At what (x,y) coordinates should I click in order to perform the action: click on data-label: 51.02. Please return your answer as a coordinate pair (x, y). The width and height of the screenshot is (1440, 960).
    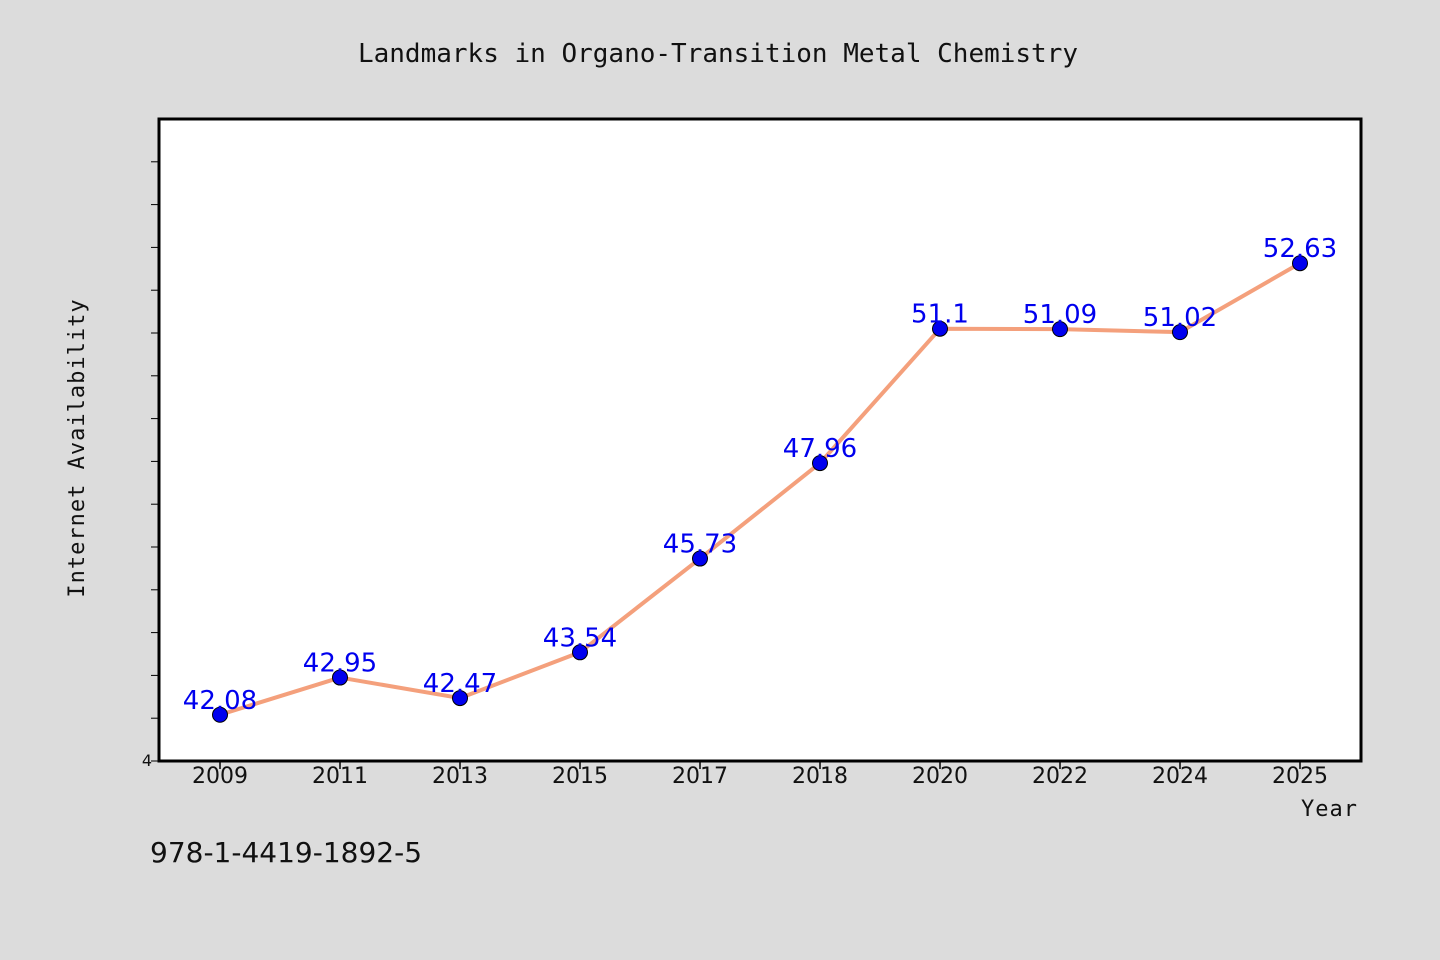
    Looking at the image, I should click on (1180, 318).